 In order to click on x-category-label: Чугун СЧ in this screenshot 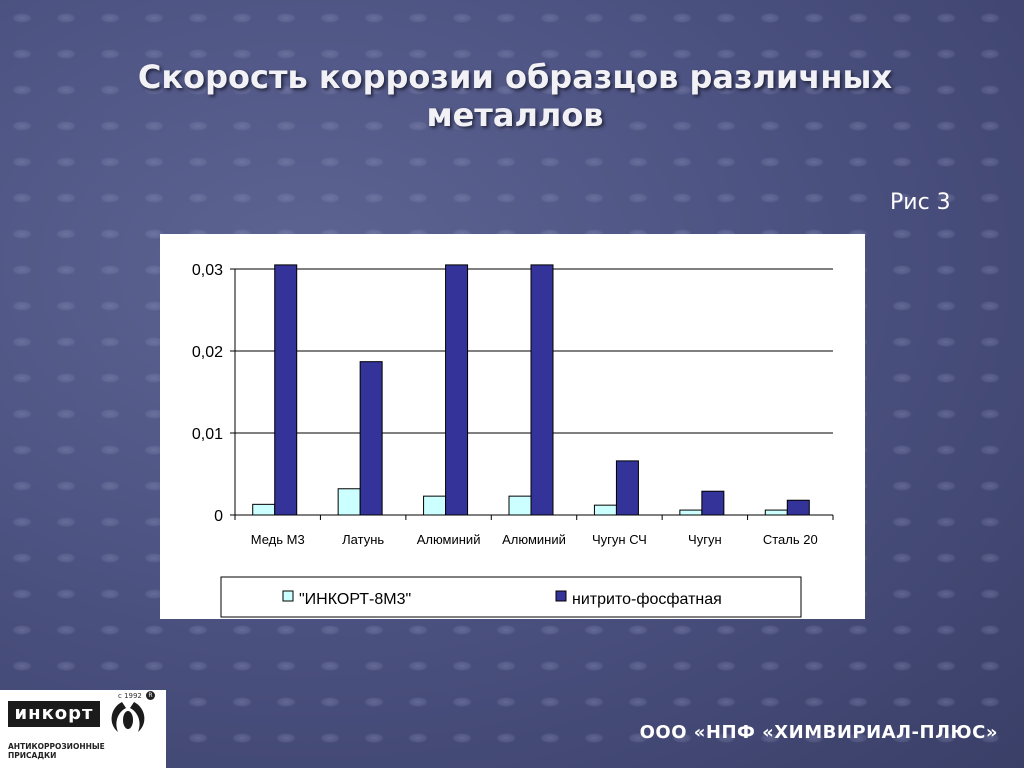, I will do `click(619, 539)`.